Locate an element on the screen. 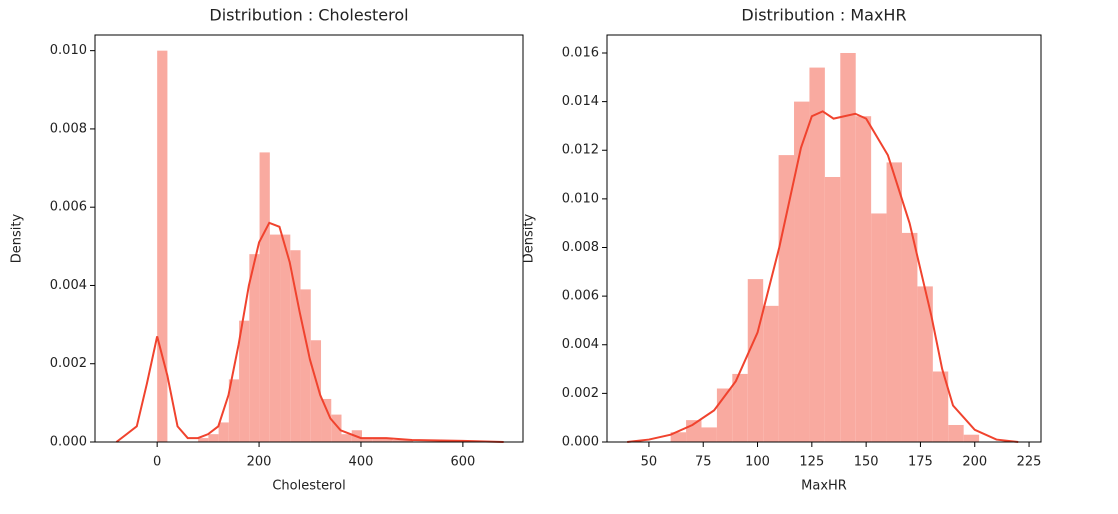  x-axis-label: MaxHR is located at coordinates (824, 486).